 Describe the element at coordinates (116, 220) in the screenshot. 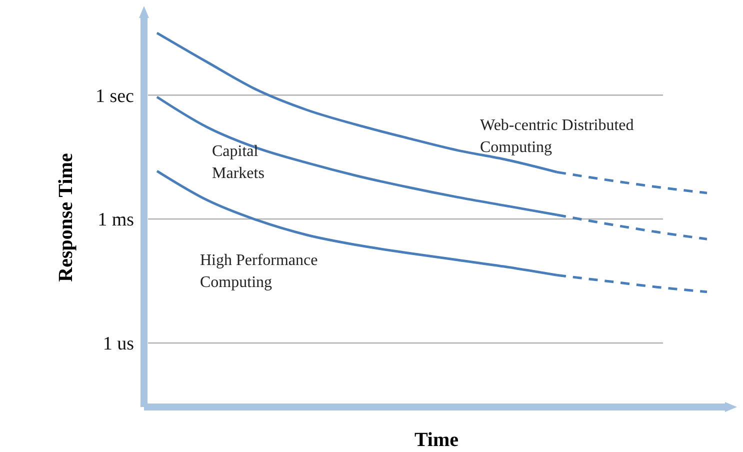

I see `ref-line-label: 1 ms` at that location.